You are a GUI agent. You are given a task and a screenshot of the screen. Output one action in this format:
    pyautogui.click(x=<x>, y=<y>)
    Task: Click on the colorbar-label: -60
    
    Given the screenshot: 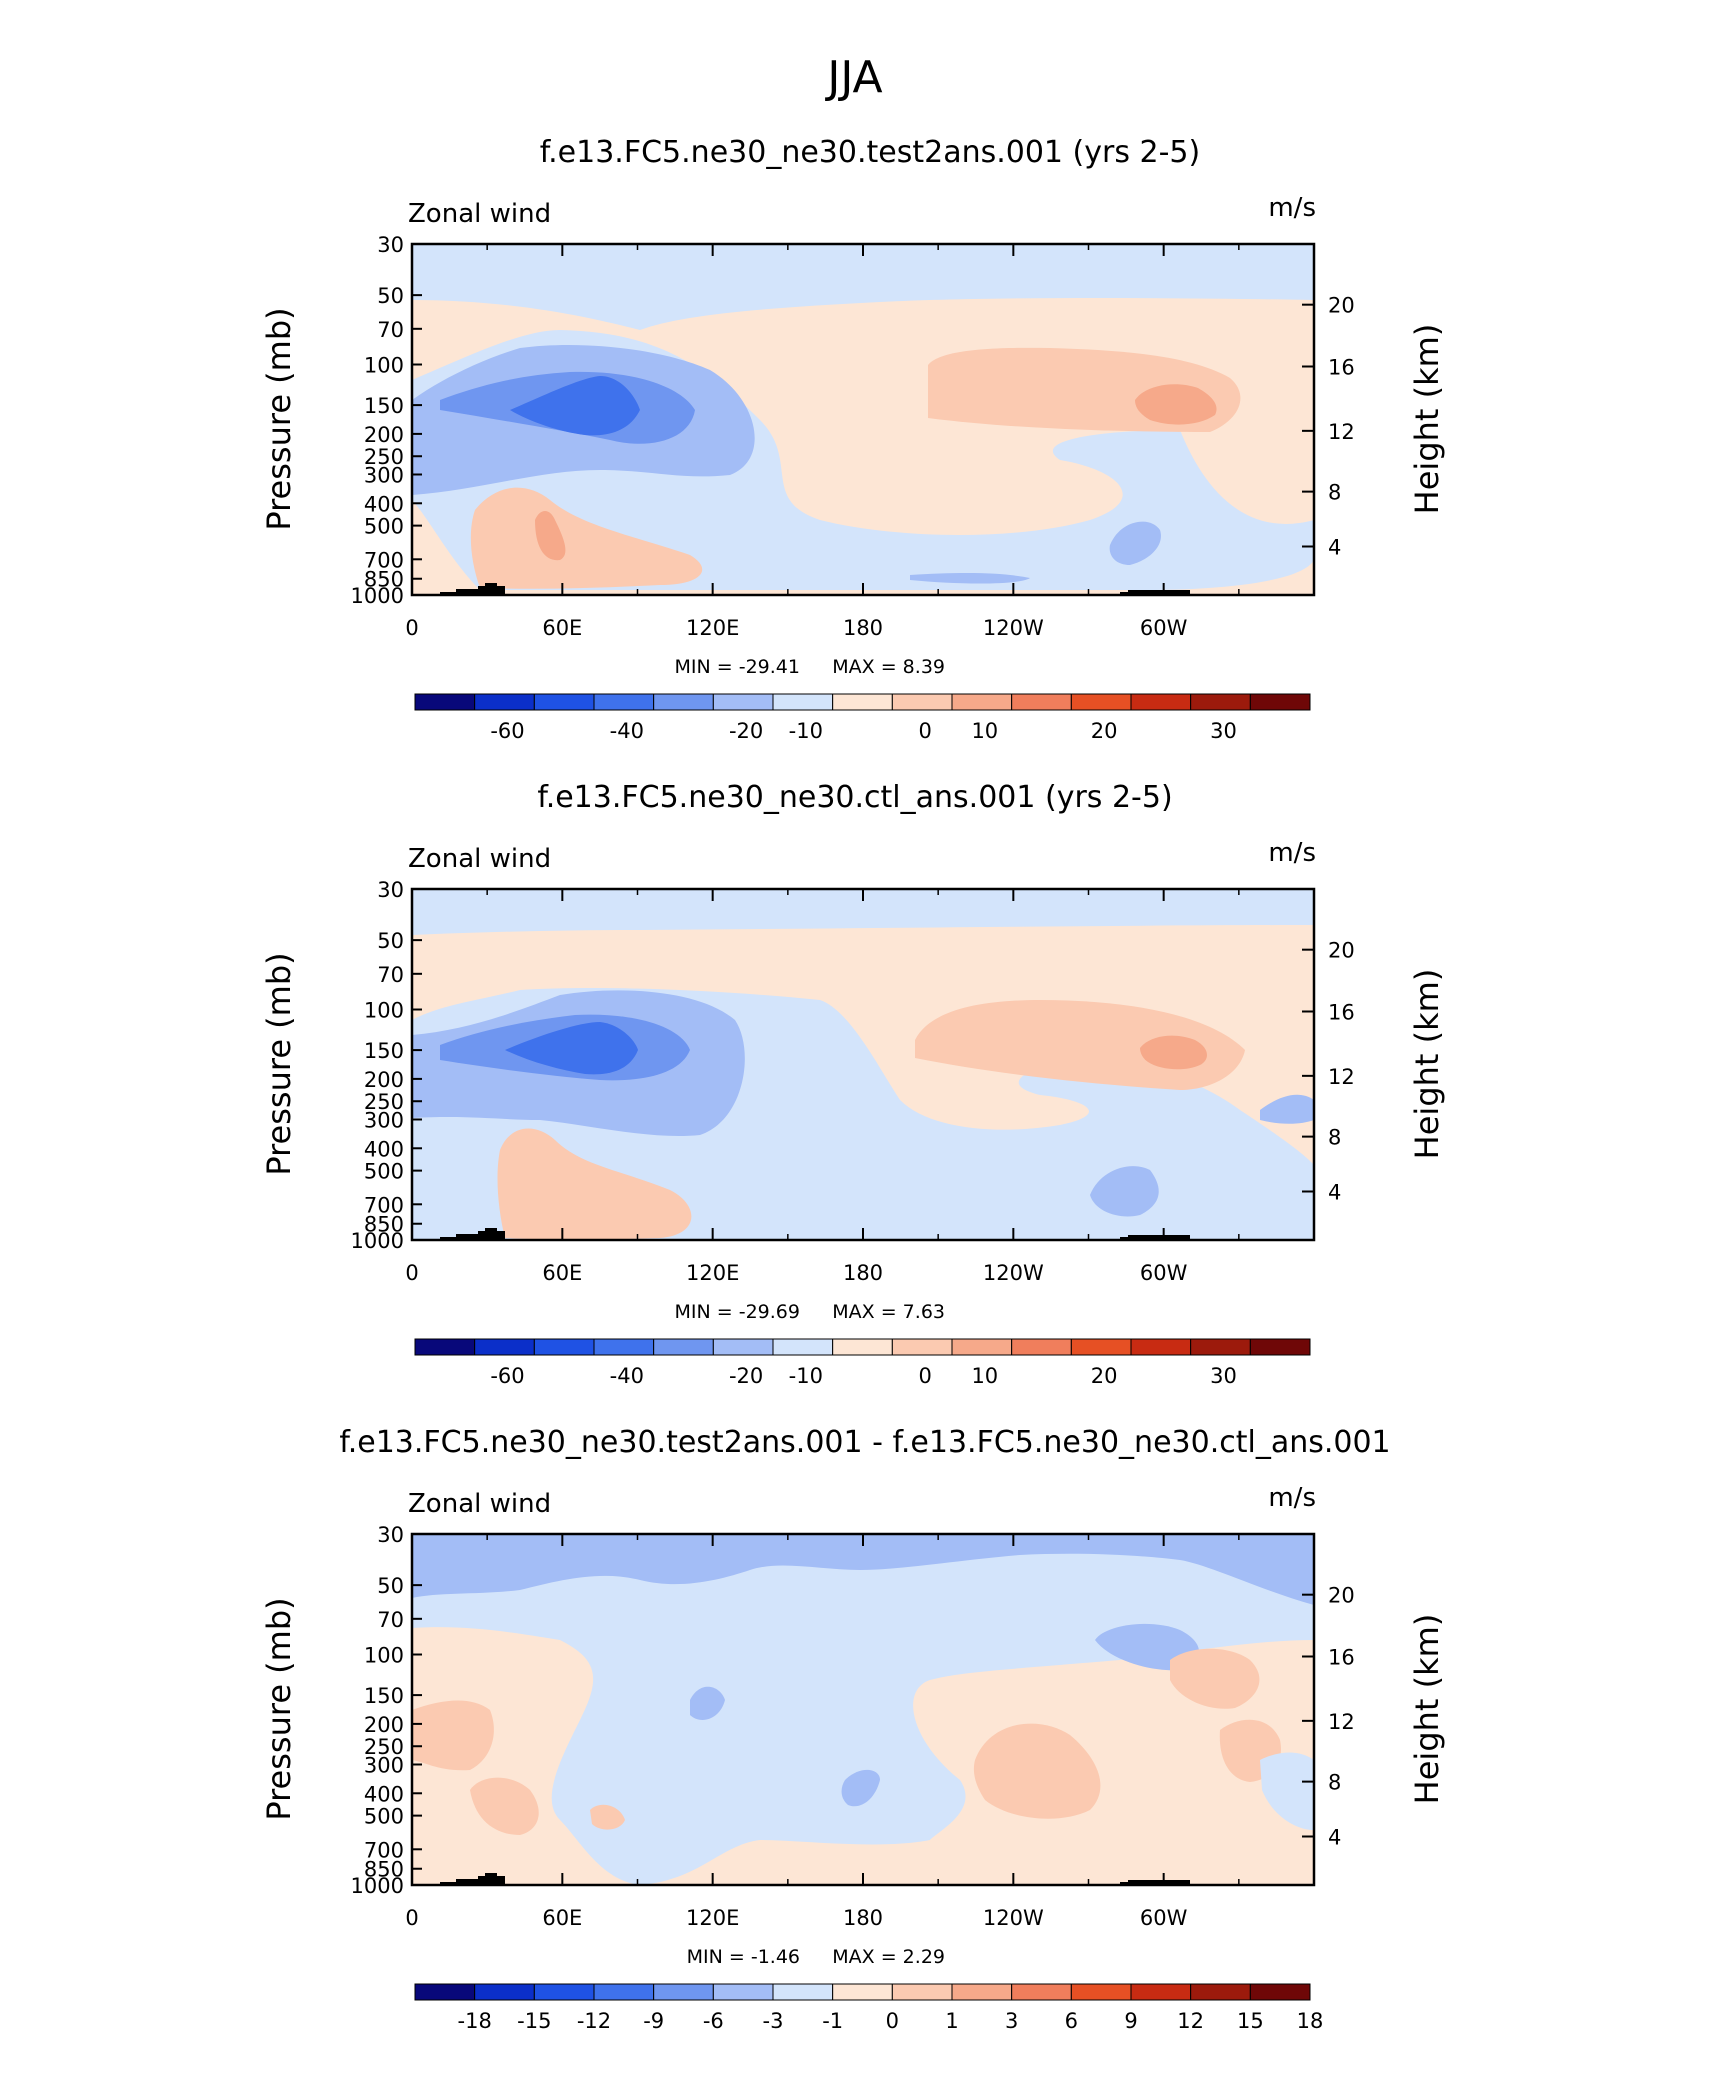 What is the action you would take?
    pyautogui.click(x=507, y=731)
    